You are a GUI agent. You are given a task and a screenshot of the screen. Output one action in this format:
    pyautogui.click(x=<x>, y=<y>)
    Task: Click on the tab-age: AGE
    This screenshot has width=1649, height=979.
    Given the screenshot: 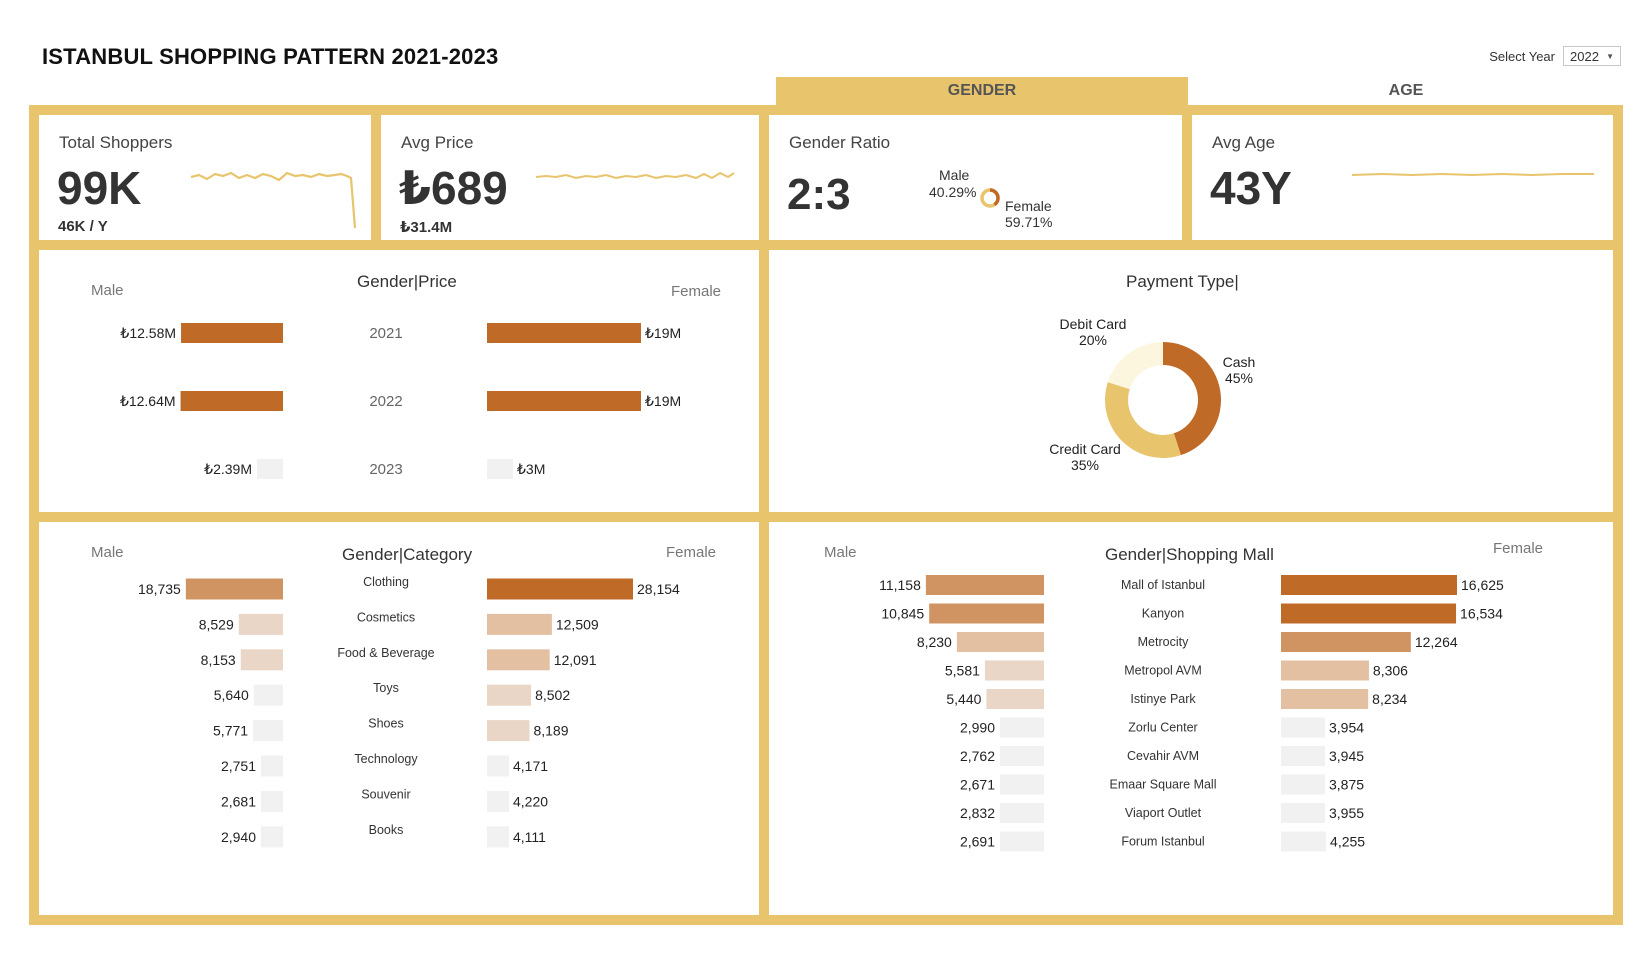 What is the action you would take?
    pyautogui.click(x=1406, y=91)
    